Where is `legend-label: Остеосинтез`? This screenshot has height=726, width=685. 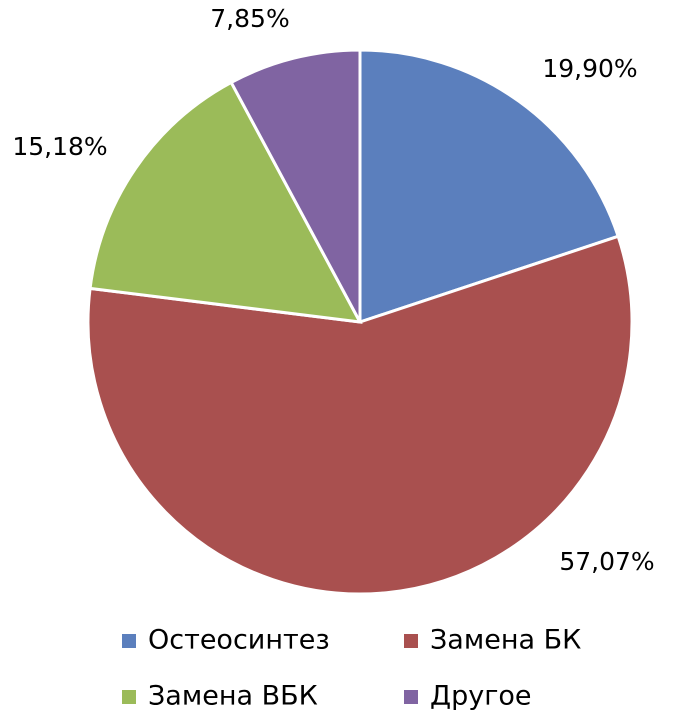 legend-label: Остеосинтез is located at coordinates (239, 640).